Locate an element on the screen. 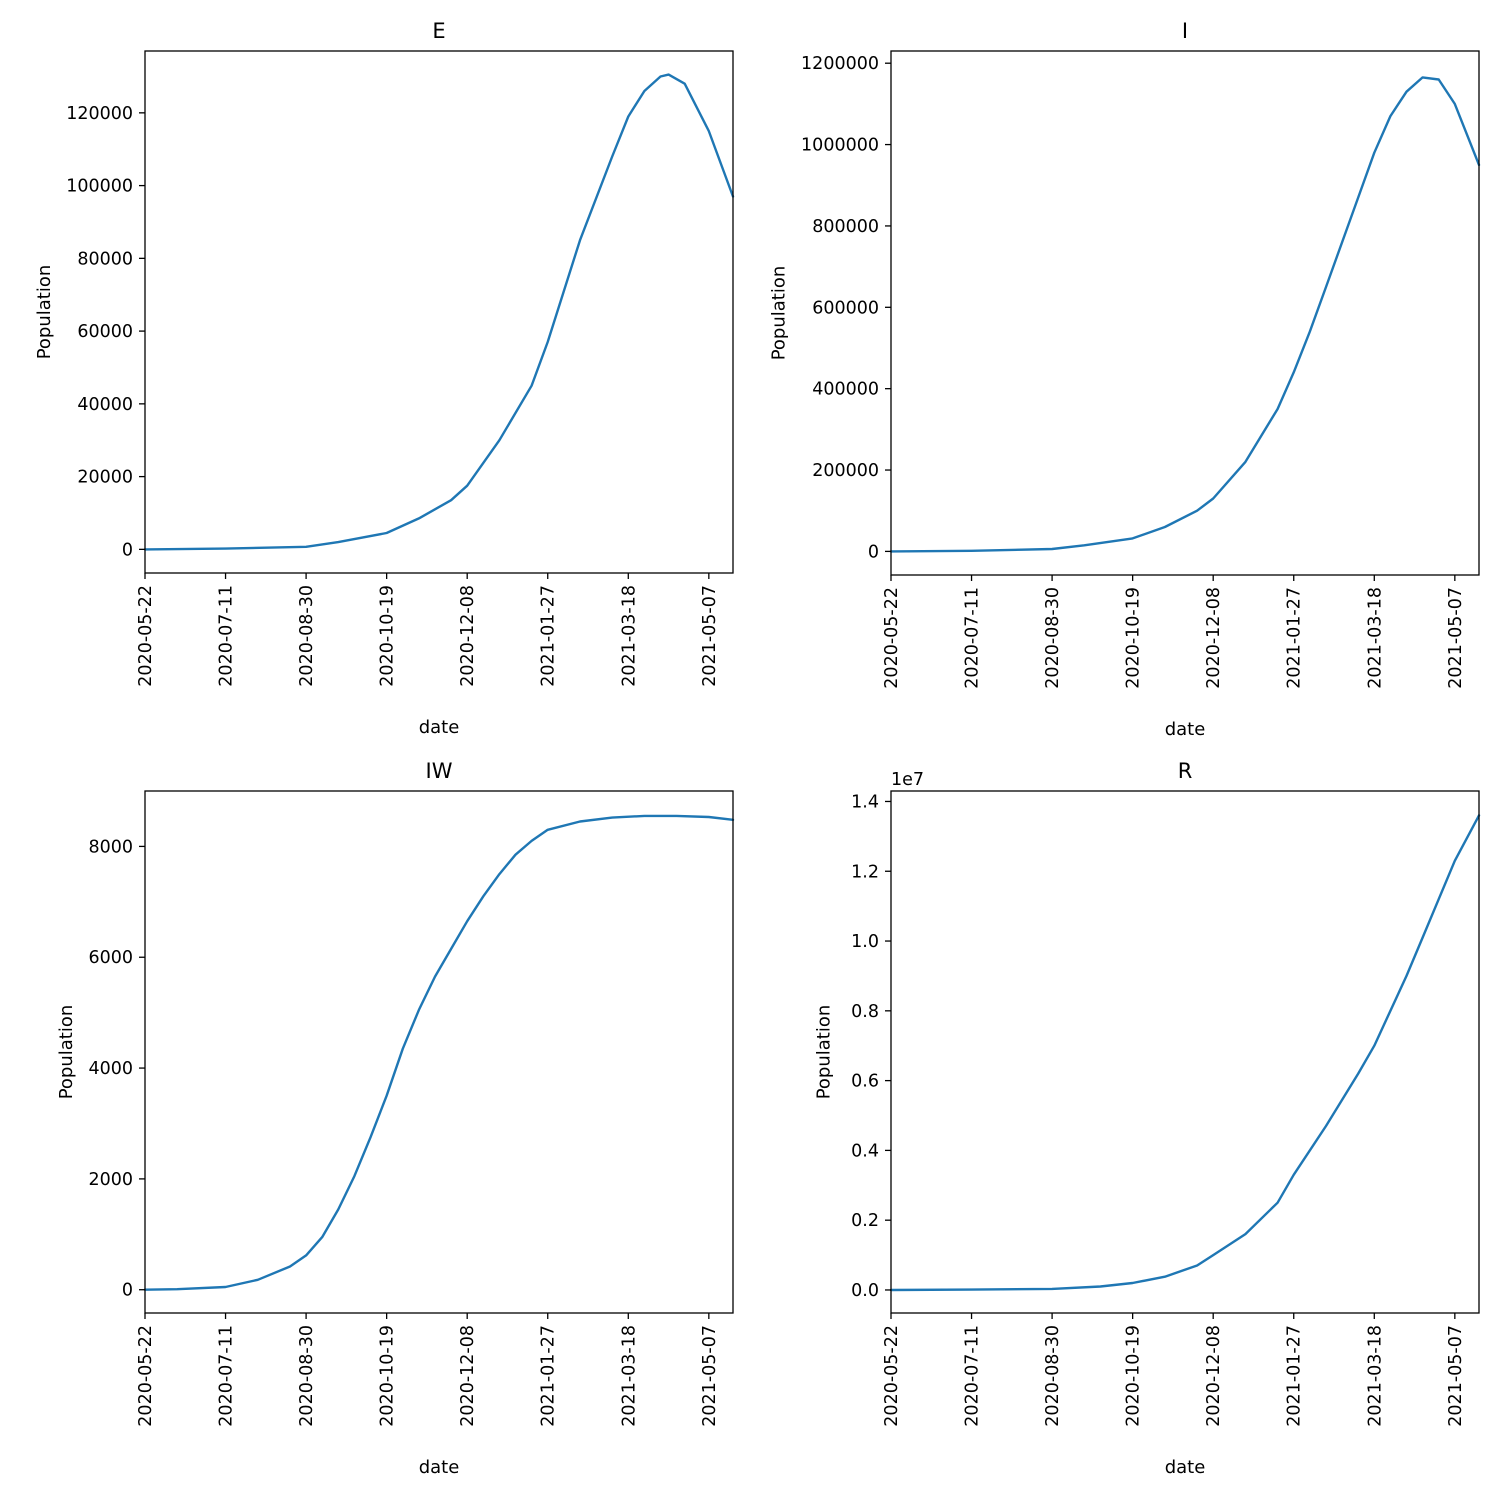 This screenshot has height=1500, width=1500. y-tick-label: 0.2 is located at coordinates (865, 1221).